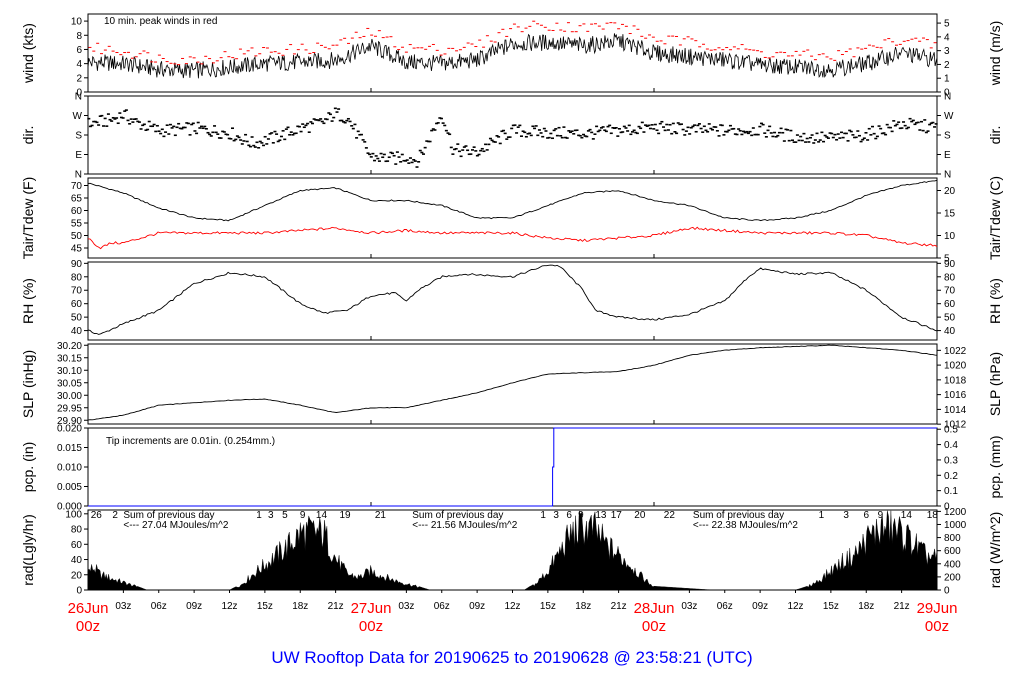 Image resolution: width=1024 pixels, height=700 pixels. What do you see at coordinates (571, 657) in the screenshot?
I see `footer-end-date: 20190628` at bounding box center [571, 657].